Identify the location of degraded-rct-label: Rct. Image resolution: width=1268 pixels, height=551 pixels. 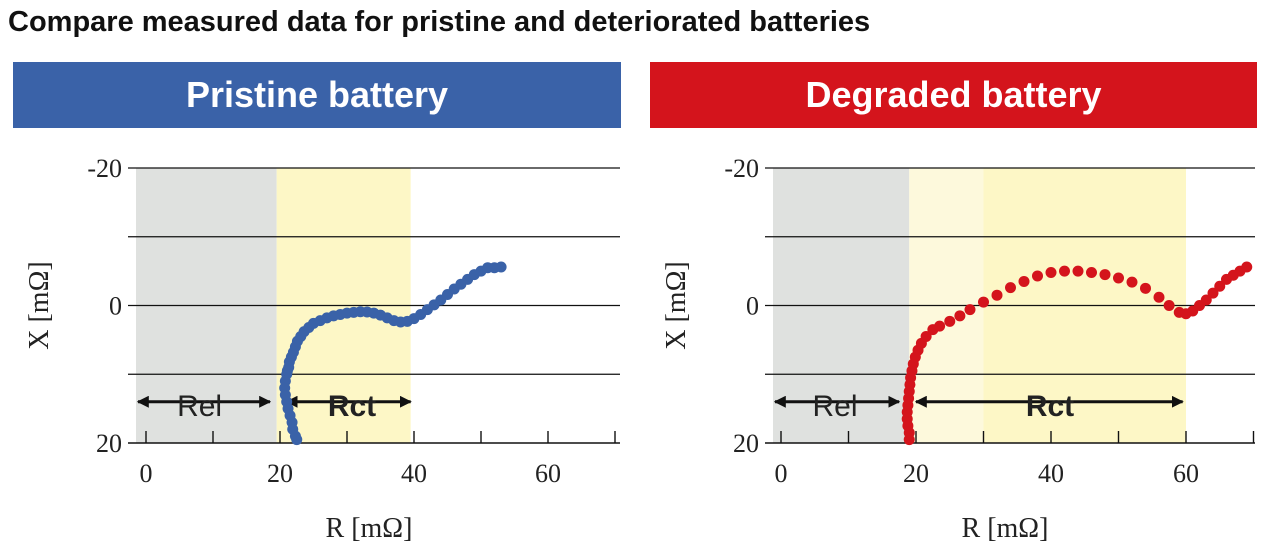
(1050, 406).